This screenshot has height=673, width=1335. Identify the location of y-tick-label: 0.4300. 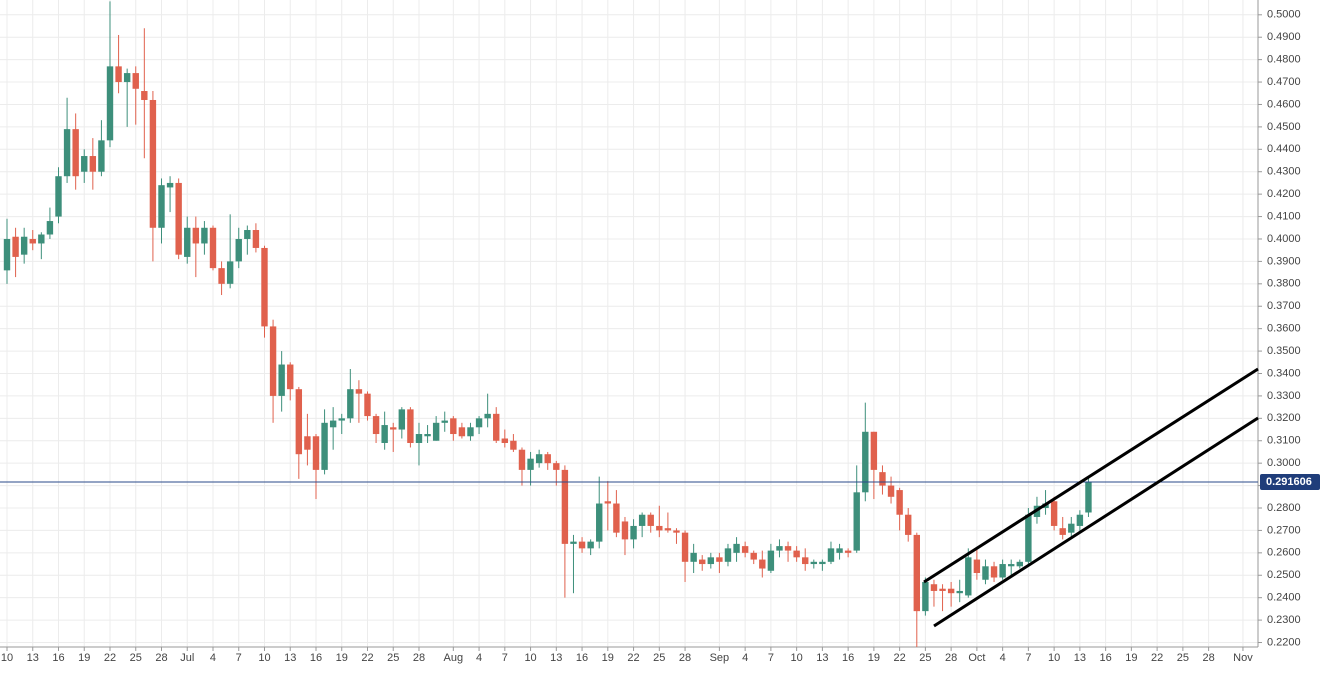
(1284, 172).